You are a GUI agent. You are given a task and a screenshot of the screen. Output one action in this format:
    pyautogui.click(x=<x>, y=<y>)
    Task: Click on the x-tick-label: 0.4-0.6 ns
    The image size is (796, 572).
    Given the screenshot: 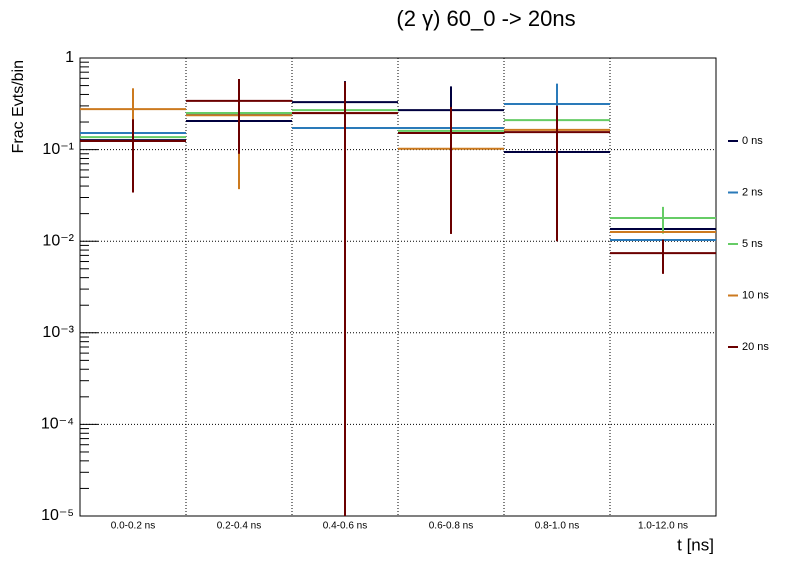 What is the action you would take?
    pyautogui.click(x=345, y=526)
    